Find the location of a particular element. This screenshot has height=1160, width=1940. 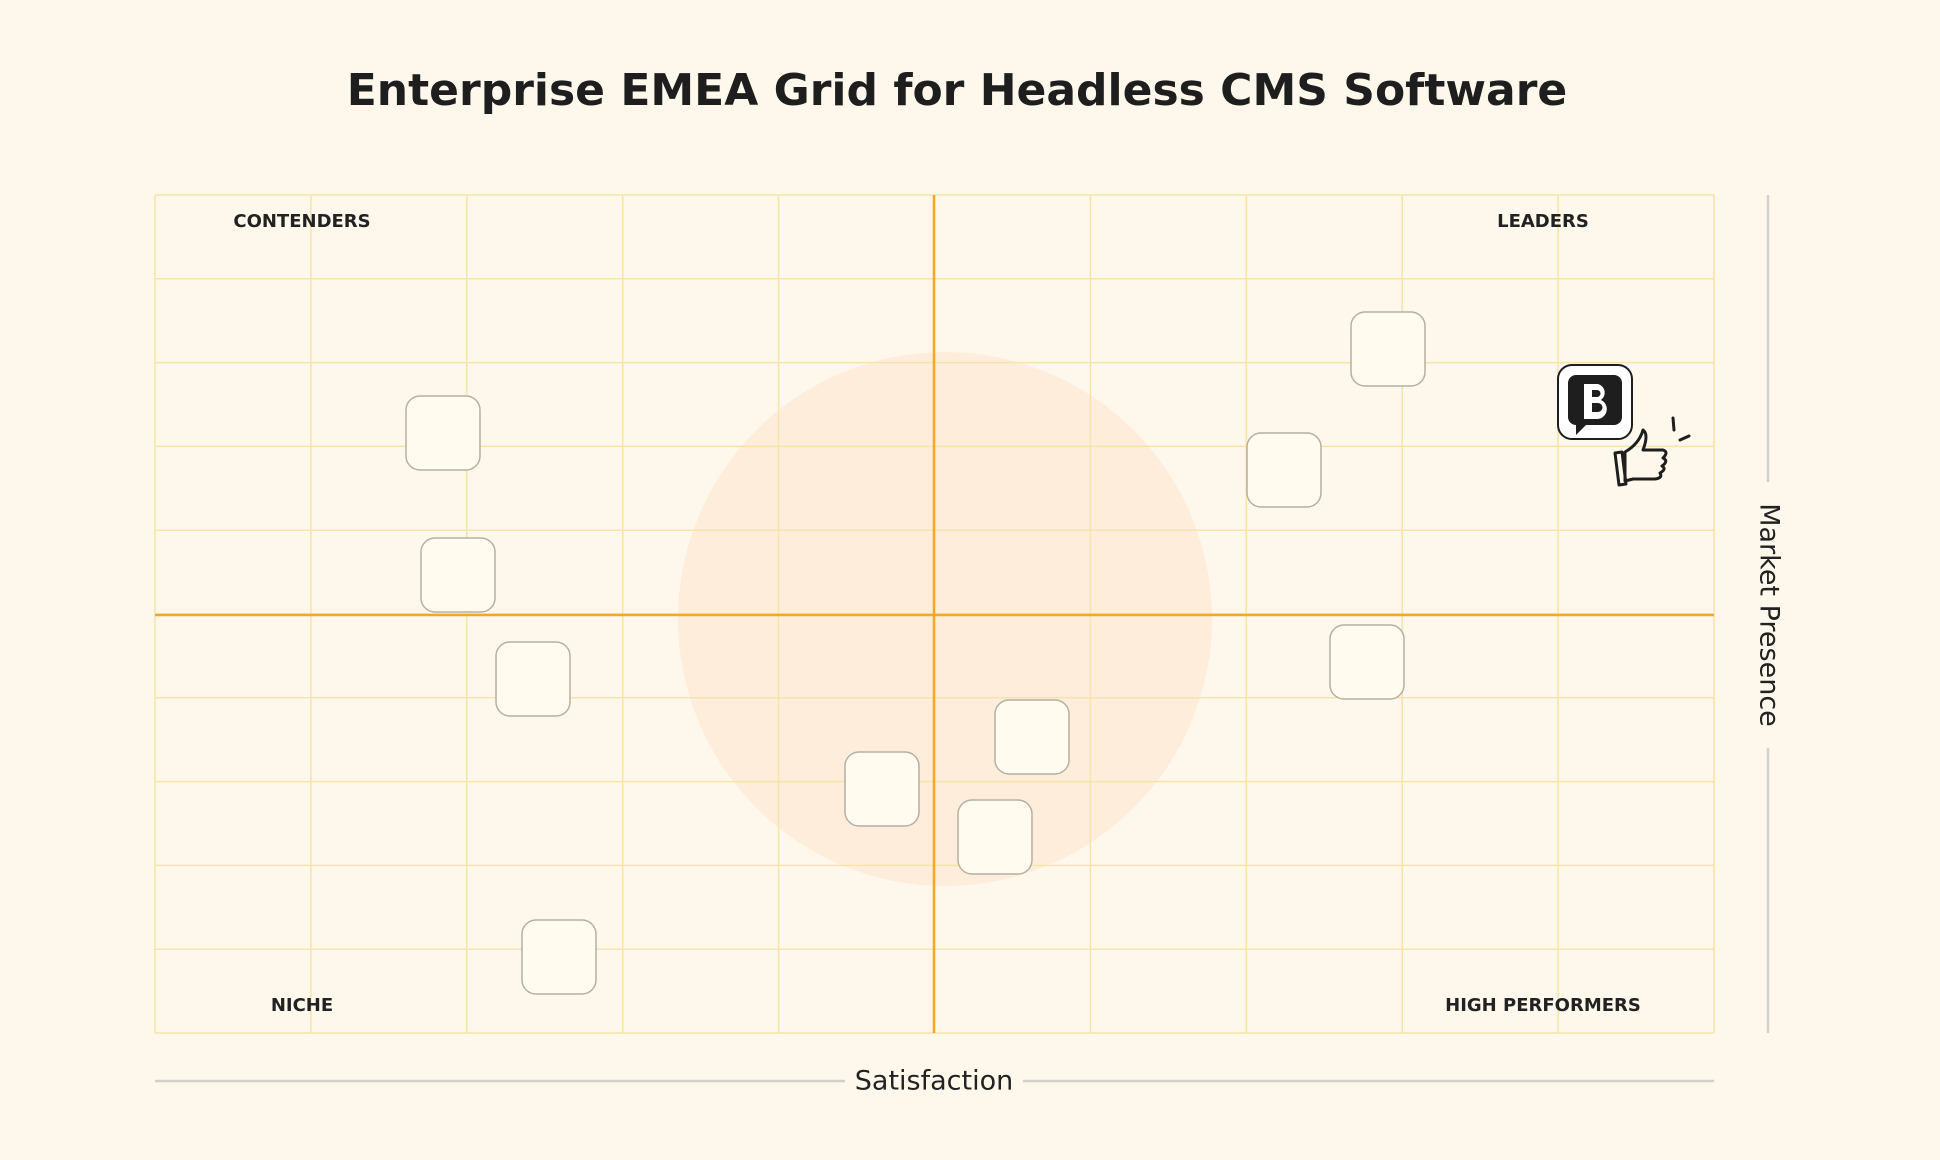

y-axis-label: Market Presence is located at coordinates (1769, 615).